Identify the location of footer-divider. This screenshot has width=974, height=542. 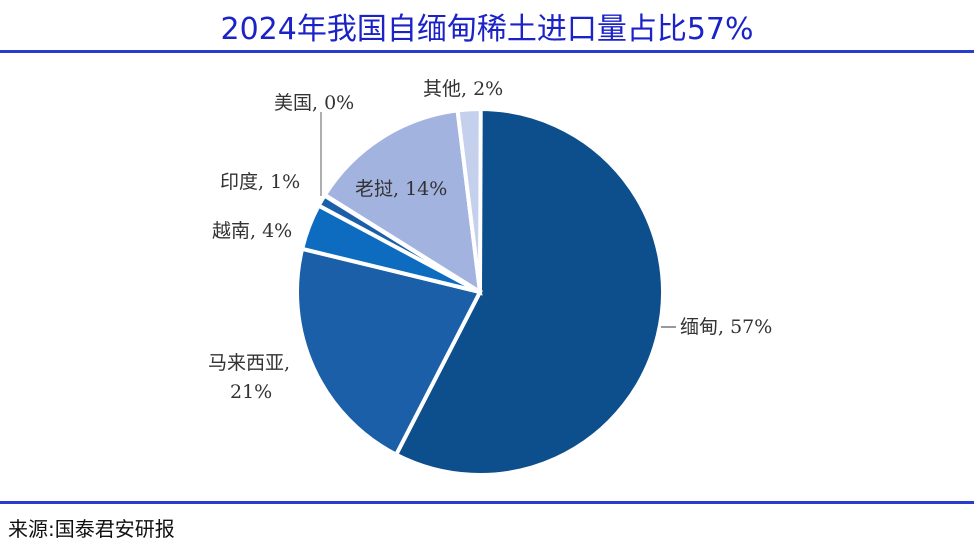
(487, 502).